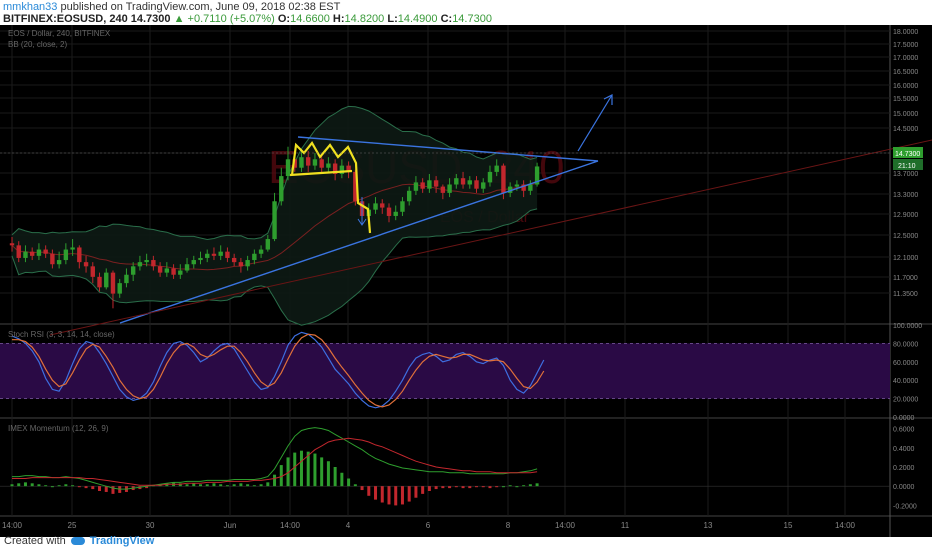  Describe the element at coordinates (708, 525) in the screenshot. I see `x-tick-label: 13` at that location.